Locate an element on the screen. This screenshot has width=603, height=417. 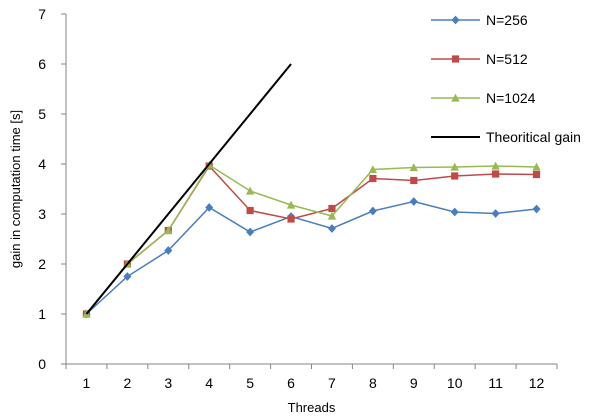
legend-entry: Theoritical gain is located at coordinates (506, 137).